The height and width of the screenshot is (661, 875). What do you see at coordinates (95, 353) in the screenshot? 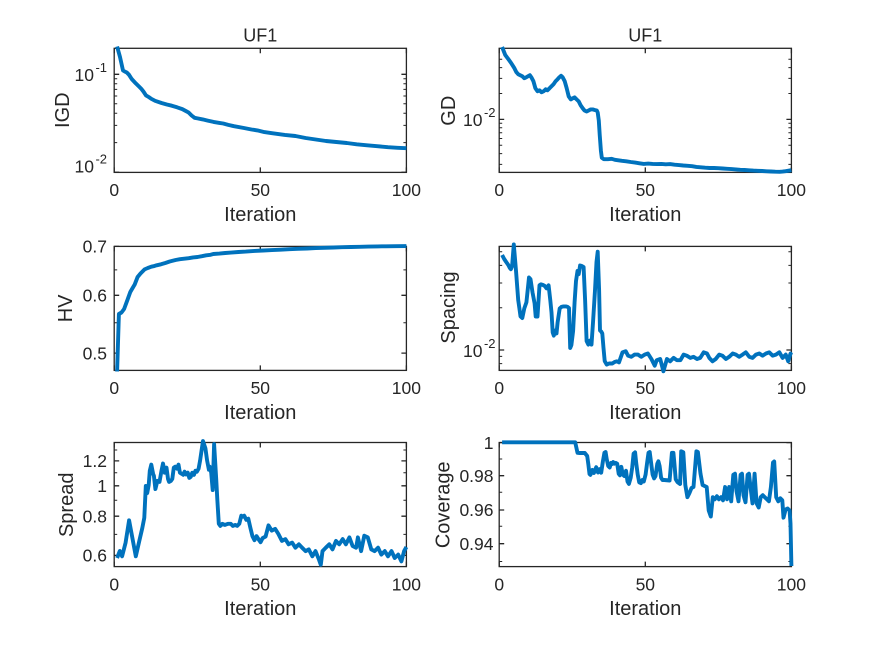
I see `svg-text: 0.5` at bounding box center [95, 353].